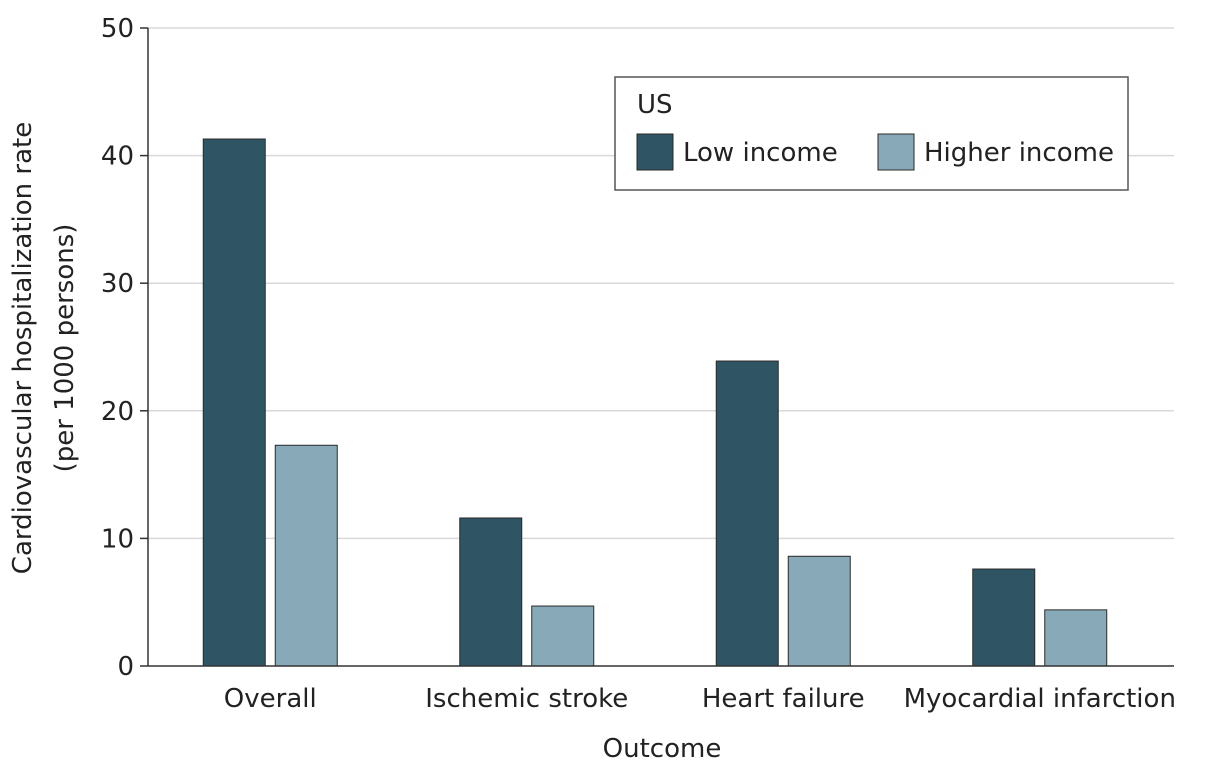  I want to click on legend-swatch-low-income, so click(655, 152).